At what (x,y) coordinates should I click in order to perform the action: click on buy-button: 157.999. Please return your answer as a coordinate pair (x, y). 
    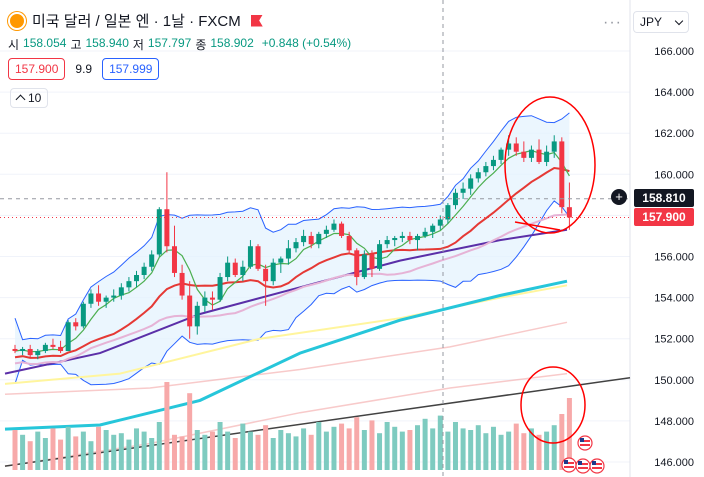
    Looking at the image, I should click on (131, 69).